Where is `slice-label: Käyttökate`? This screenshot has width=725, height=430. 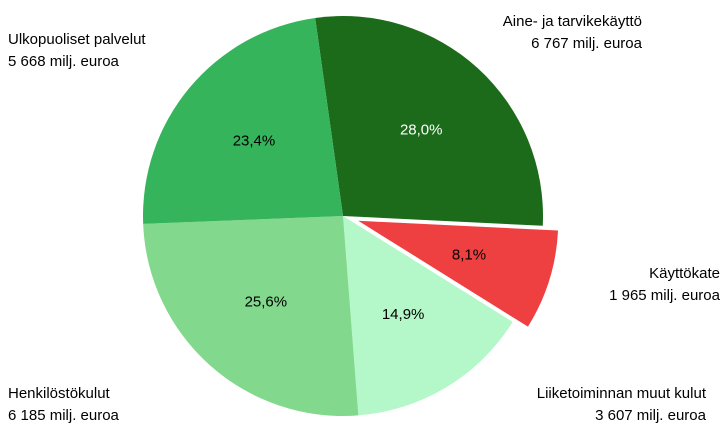
slice-label: Käyttökate is located at coordinates (684, 273).